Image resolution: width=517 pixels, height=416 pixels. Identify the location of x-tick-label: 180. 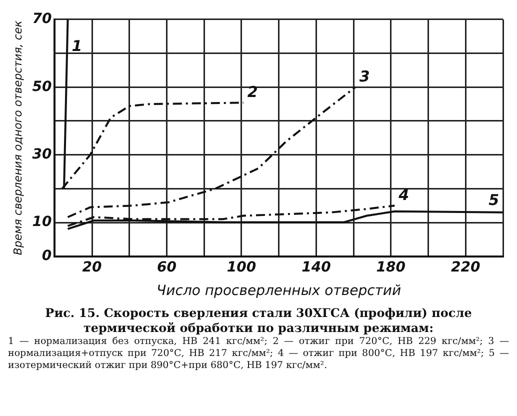
(391, 267).